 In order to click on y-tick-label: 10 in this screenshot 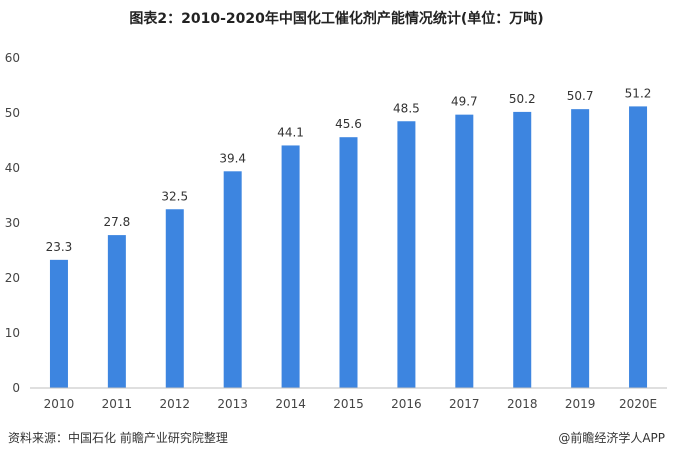, I will do `click(12, 333)`.